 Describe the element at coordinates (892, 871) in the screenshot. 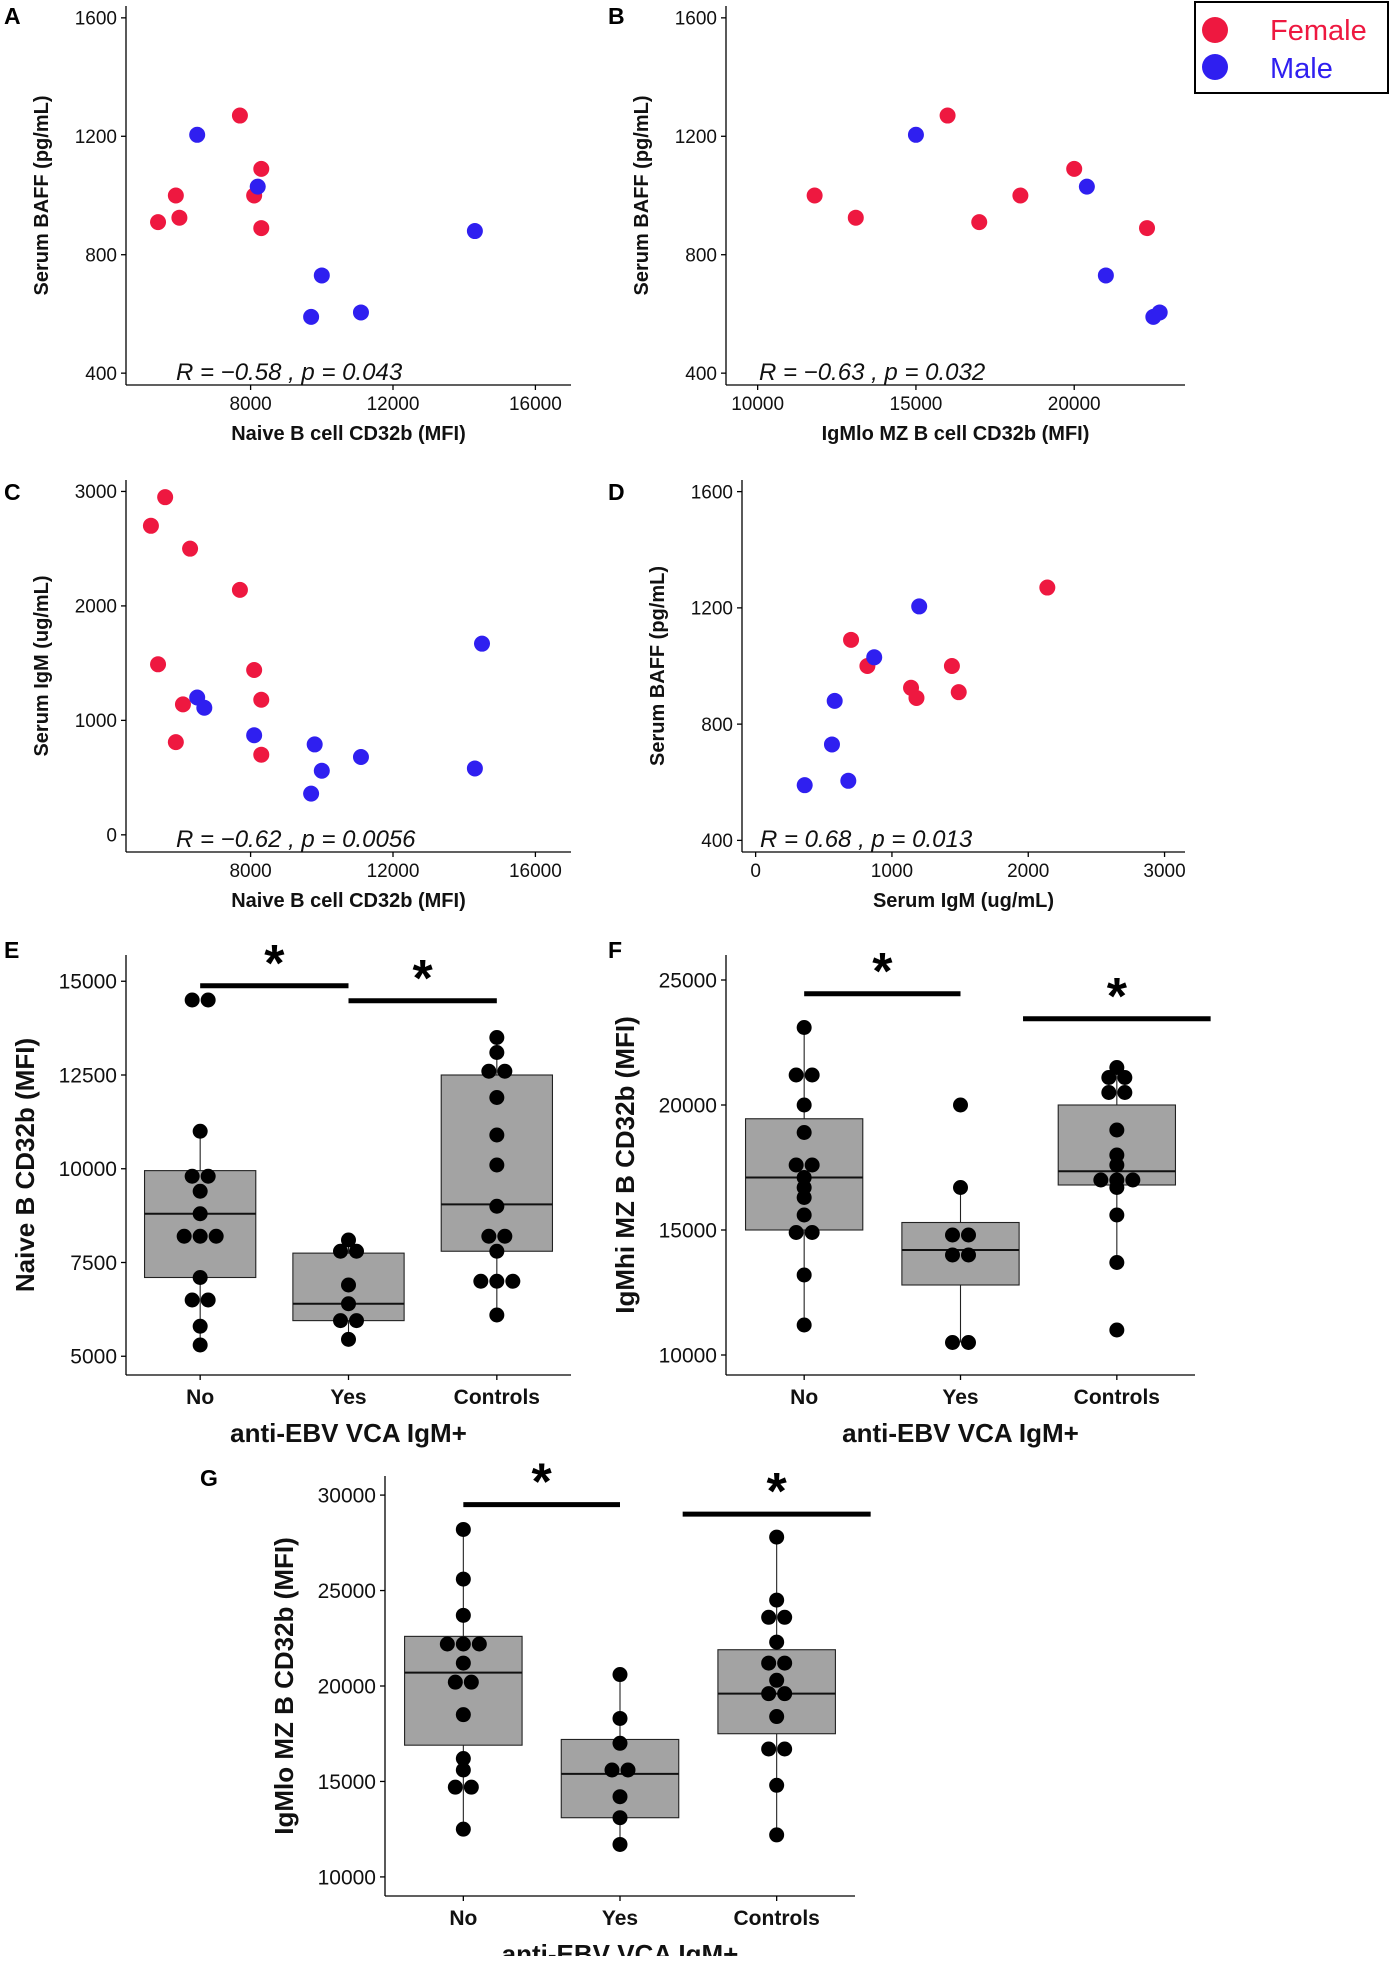

I see `x-tick-label: 1000` at that location.